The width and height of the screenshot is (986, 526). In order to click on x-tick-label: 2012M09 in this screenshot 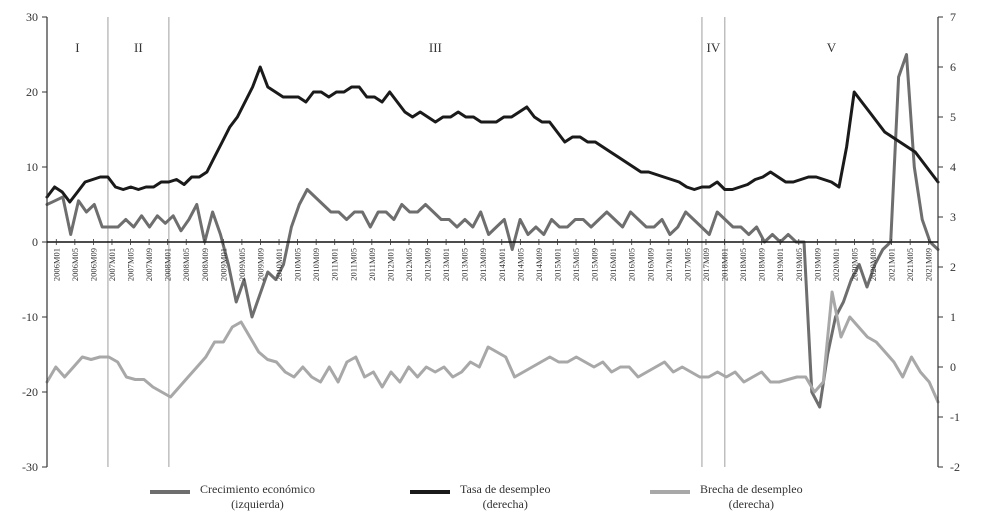, I will do `click(428, 264)`.